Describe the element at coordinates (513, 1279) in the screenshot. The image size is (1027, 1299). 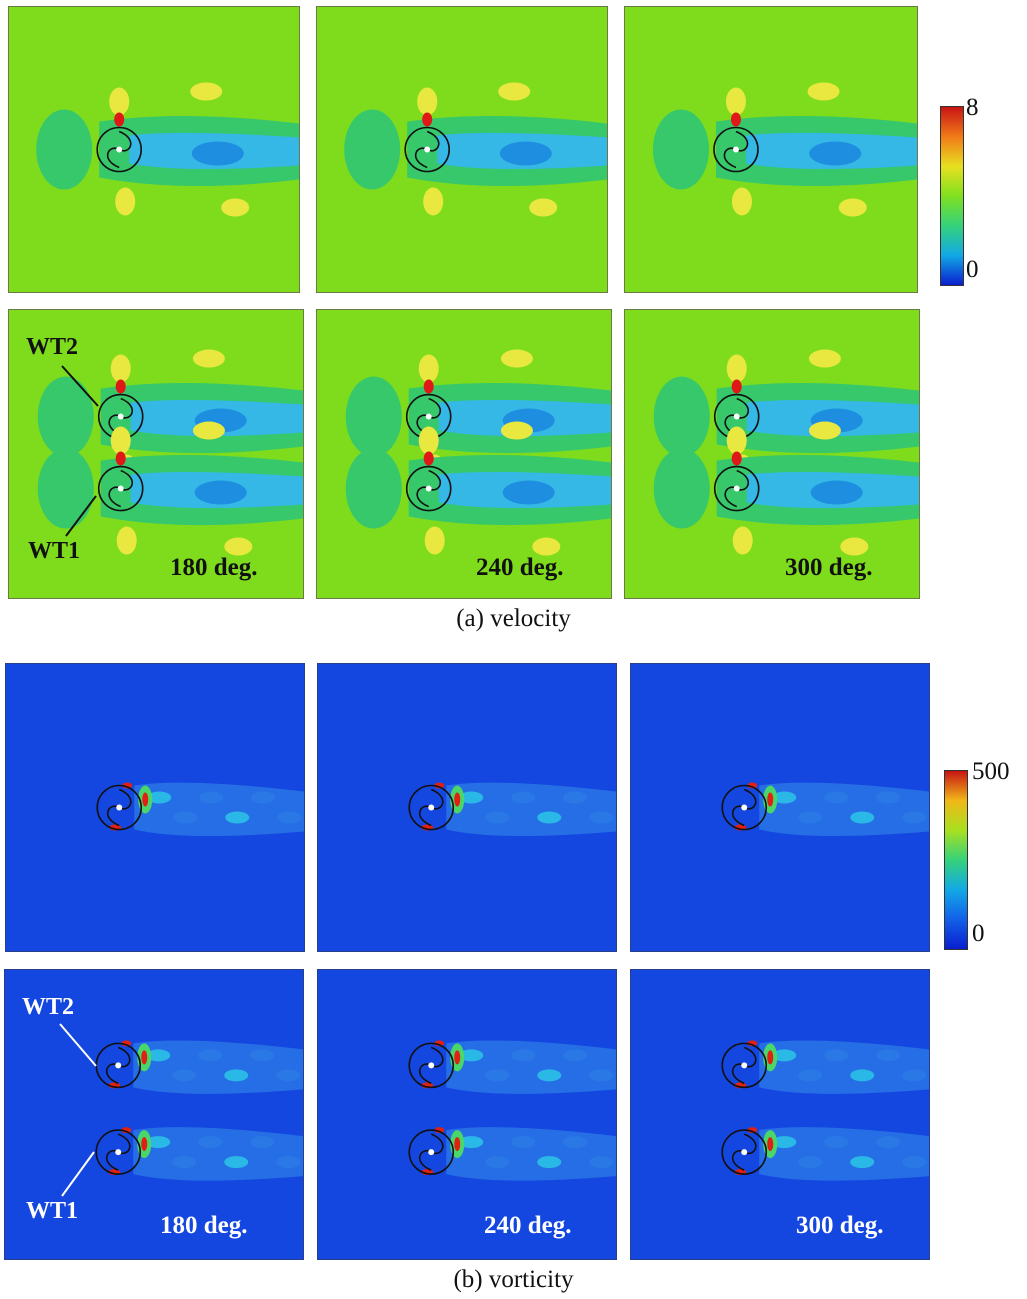
I see `vorticity-caption: (b) vorticity` at that location.